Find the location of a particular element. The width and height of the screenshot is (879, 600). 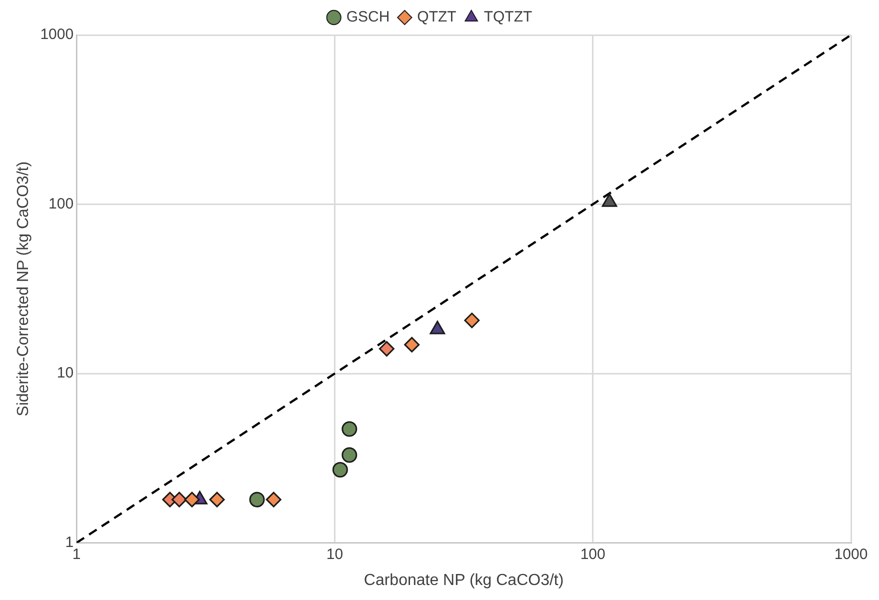

y-tick-label: 1000 is located at coordinates (57, 35).